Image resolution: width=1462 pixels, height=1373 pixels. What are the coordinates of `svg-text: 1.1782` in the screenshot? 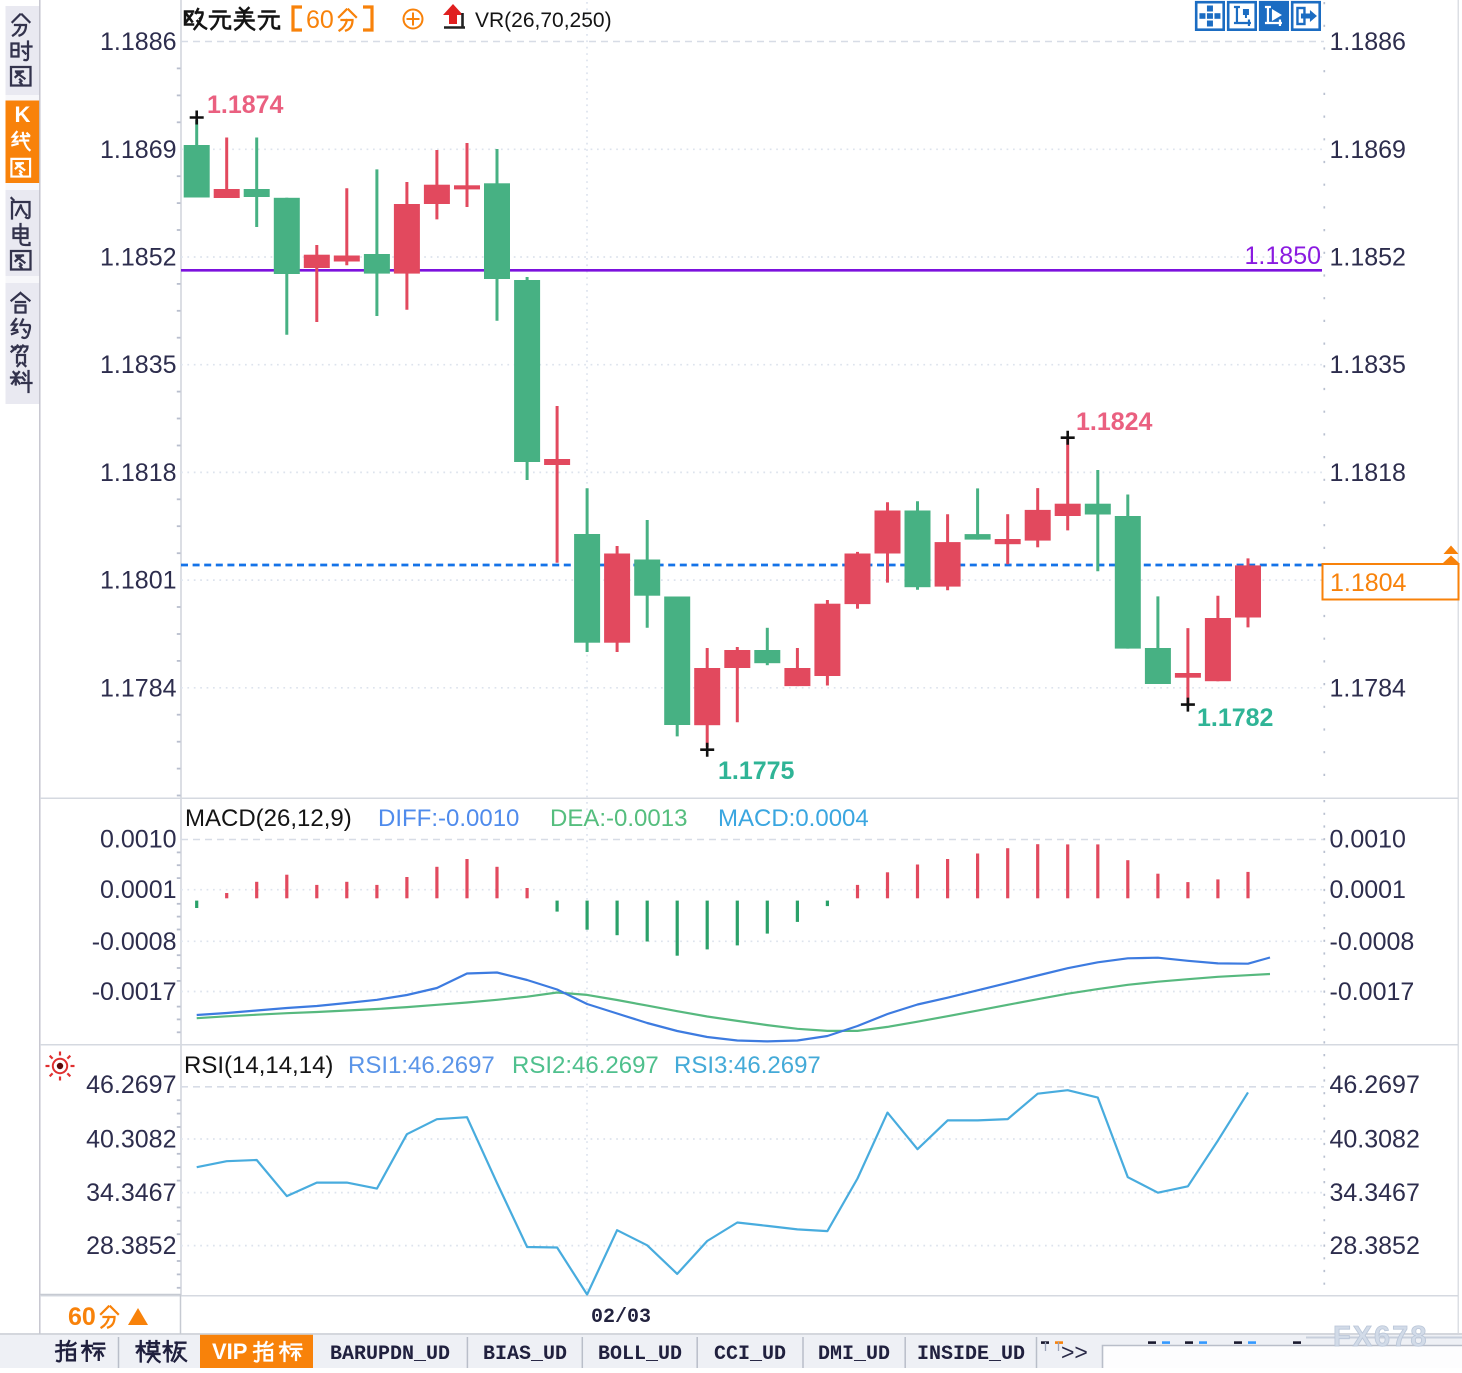 It's located at (1235, 718).